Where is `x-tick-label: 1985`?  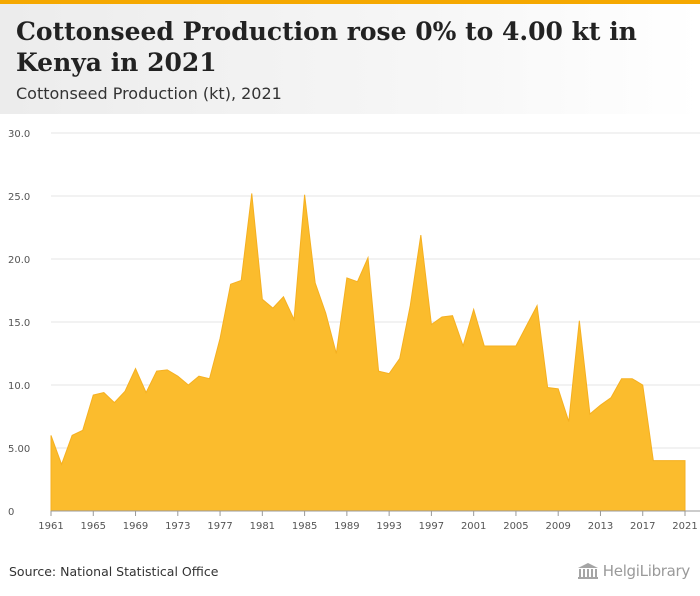 x-tick-label: 1985 is located at coordinates (304, 526).